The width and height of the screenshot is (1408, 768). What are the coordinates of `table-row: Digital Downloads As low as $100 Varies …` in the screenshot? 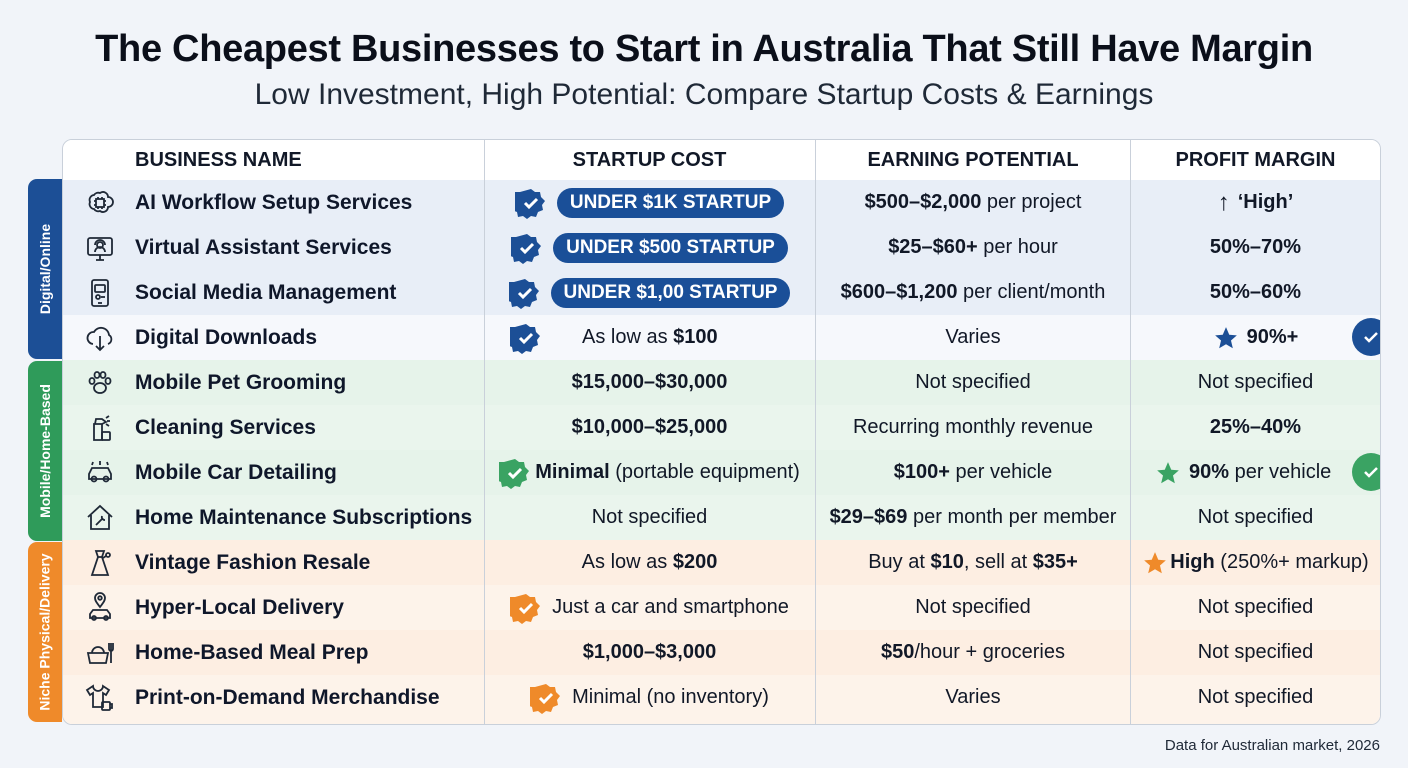 It's located at (721, 338).